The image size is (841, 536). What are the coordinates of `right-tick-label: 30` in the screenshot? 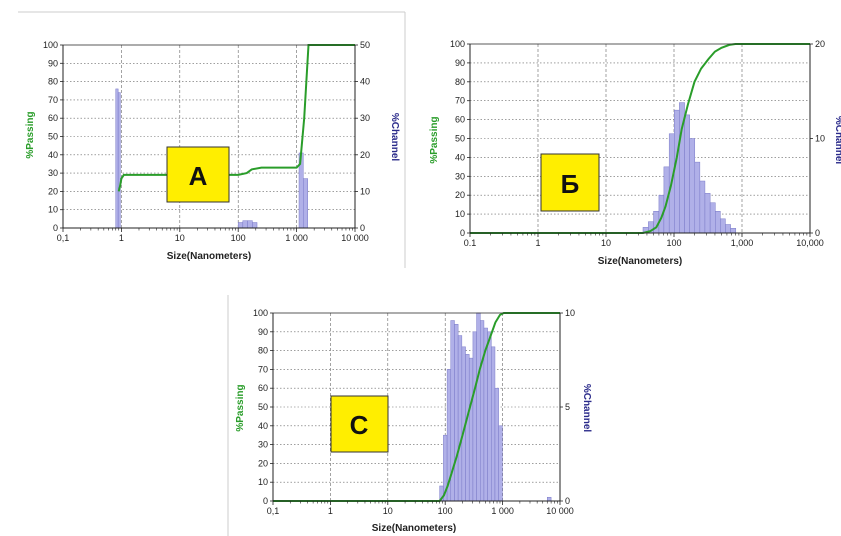 It's located at (365, 118).